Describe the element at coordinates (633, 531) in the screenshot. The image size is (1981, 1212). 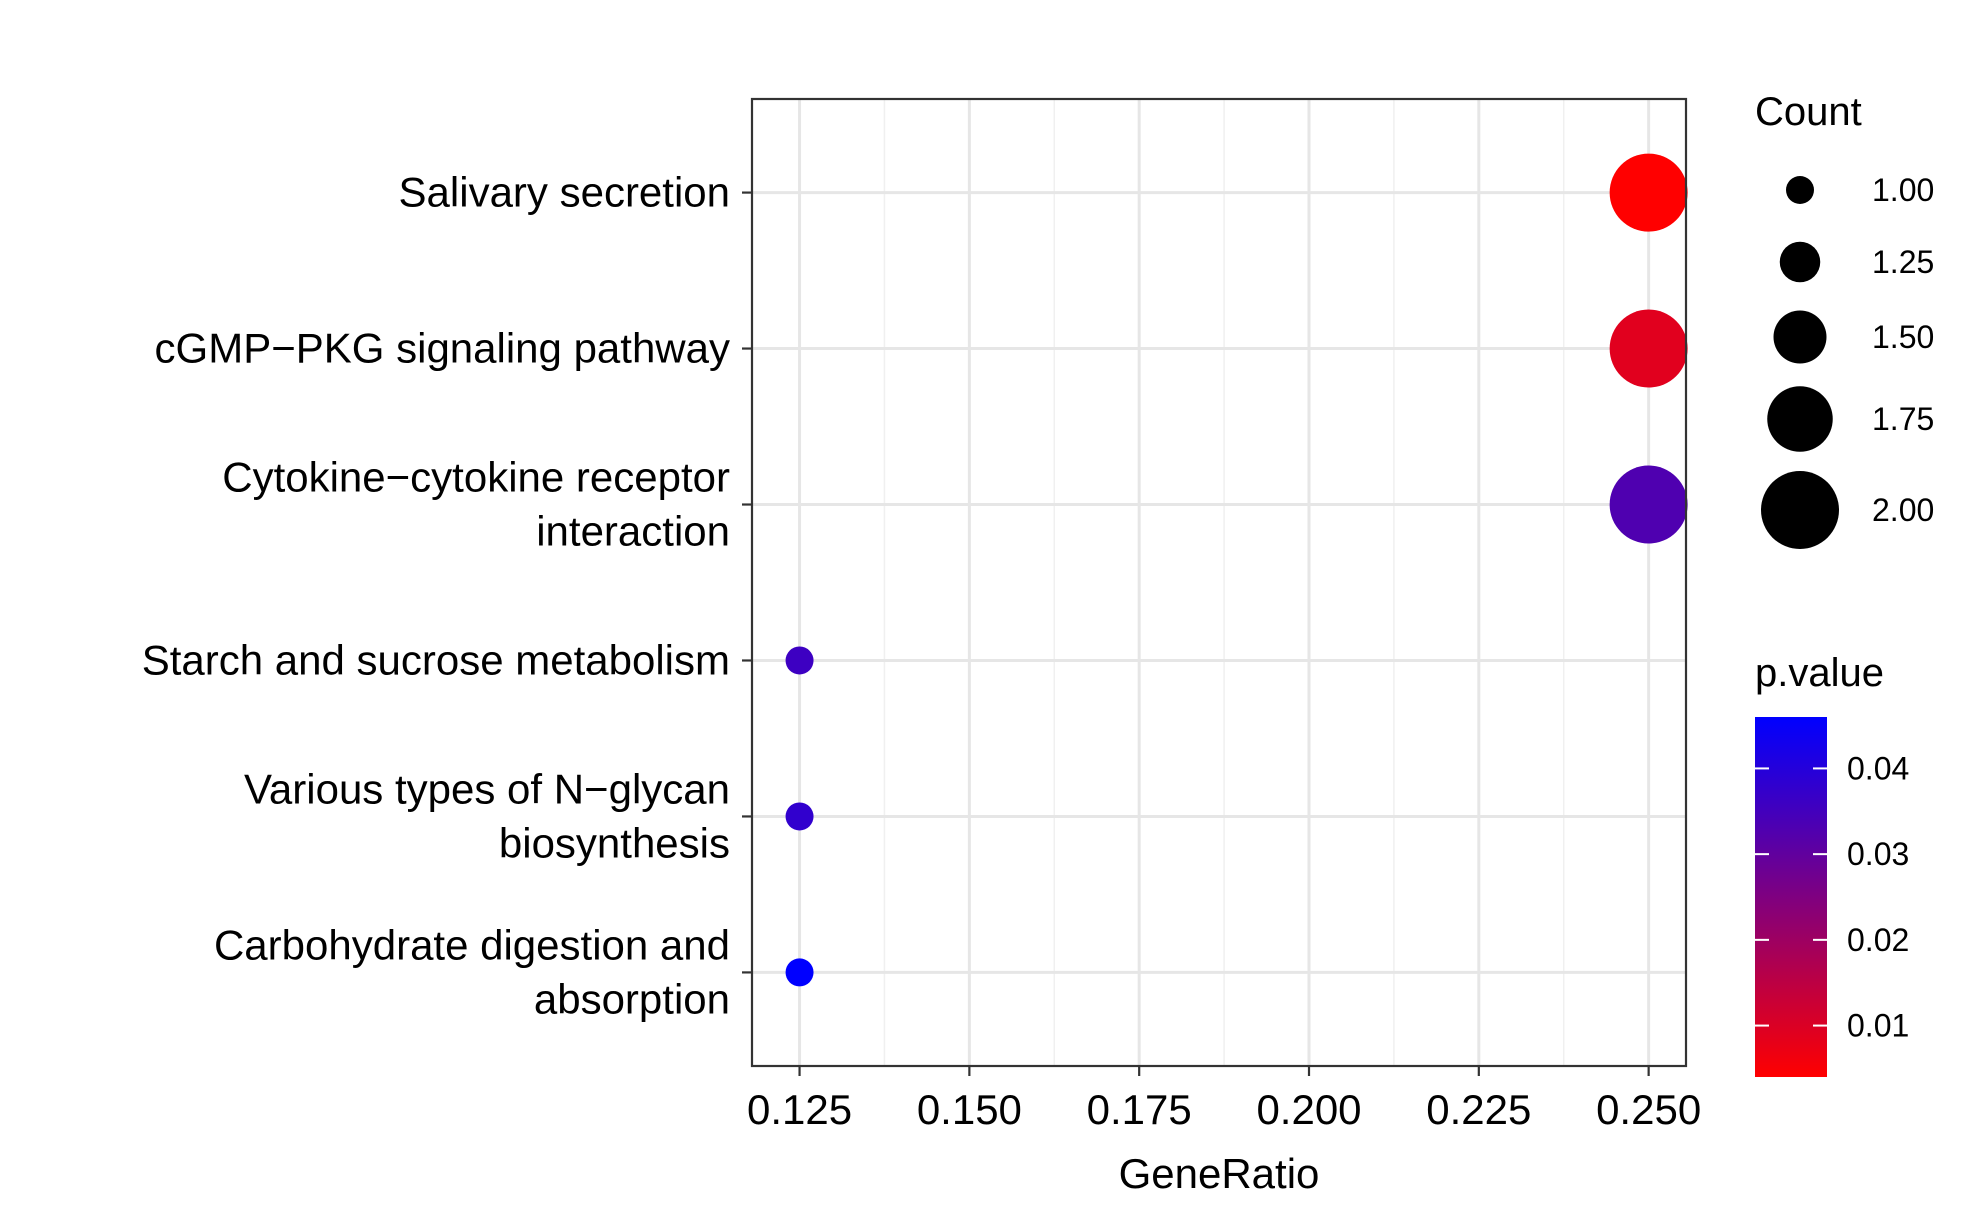
I see `y-tick-label-line: interaction` at that location.